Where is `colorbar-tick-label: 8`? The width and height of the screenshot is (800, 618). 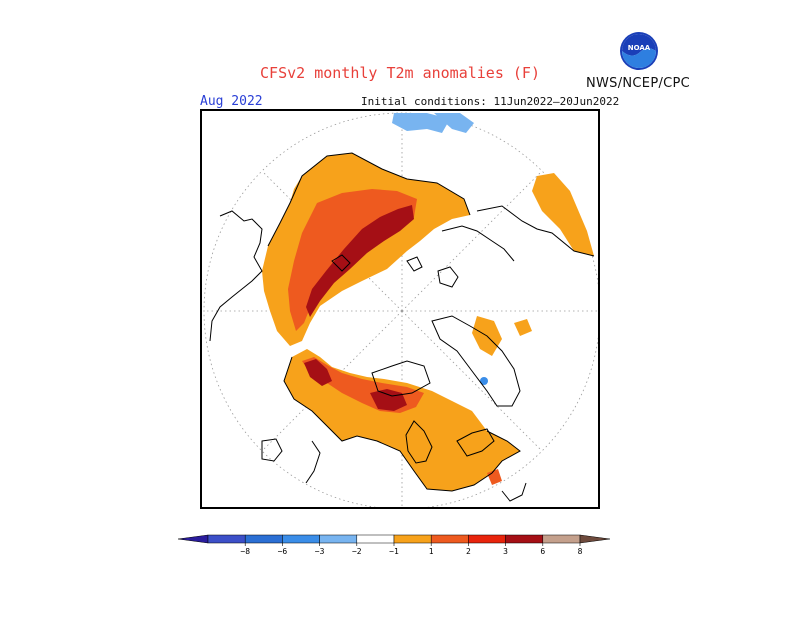 colorbar-tick-label: 8 is located at coordinates (580, 551).